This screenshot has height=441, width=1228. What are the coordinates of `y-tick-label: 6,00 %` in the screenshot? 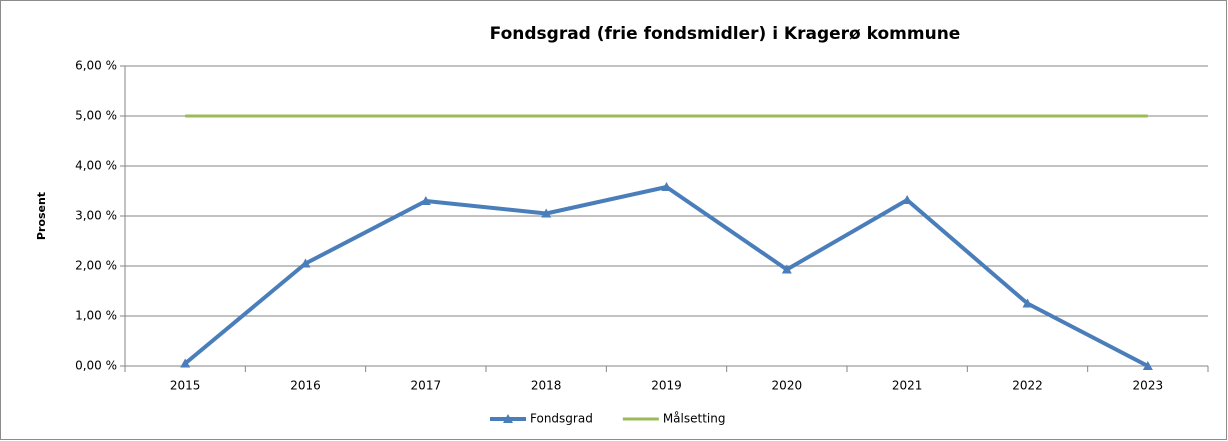 It's located at (96, 66).